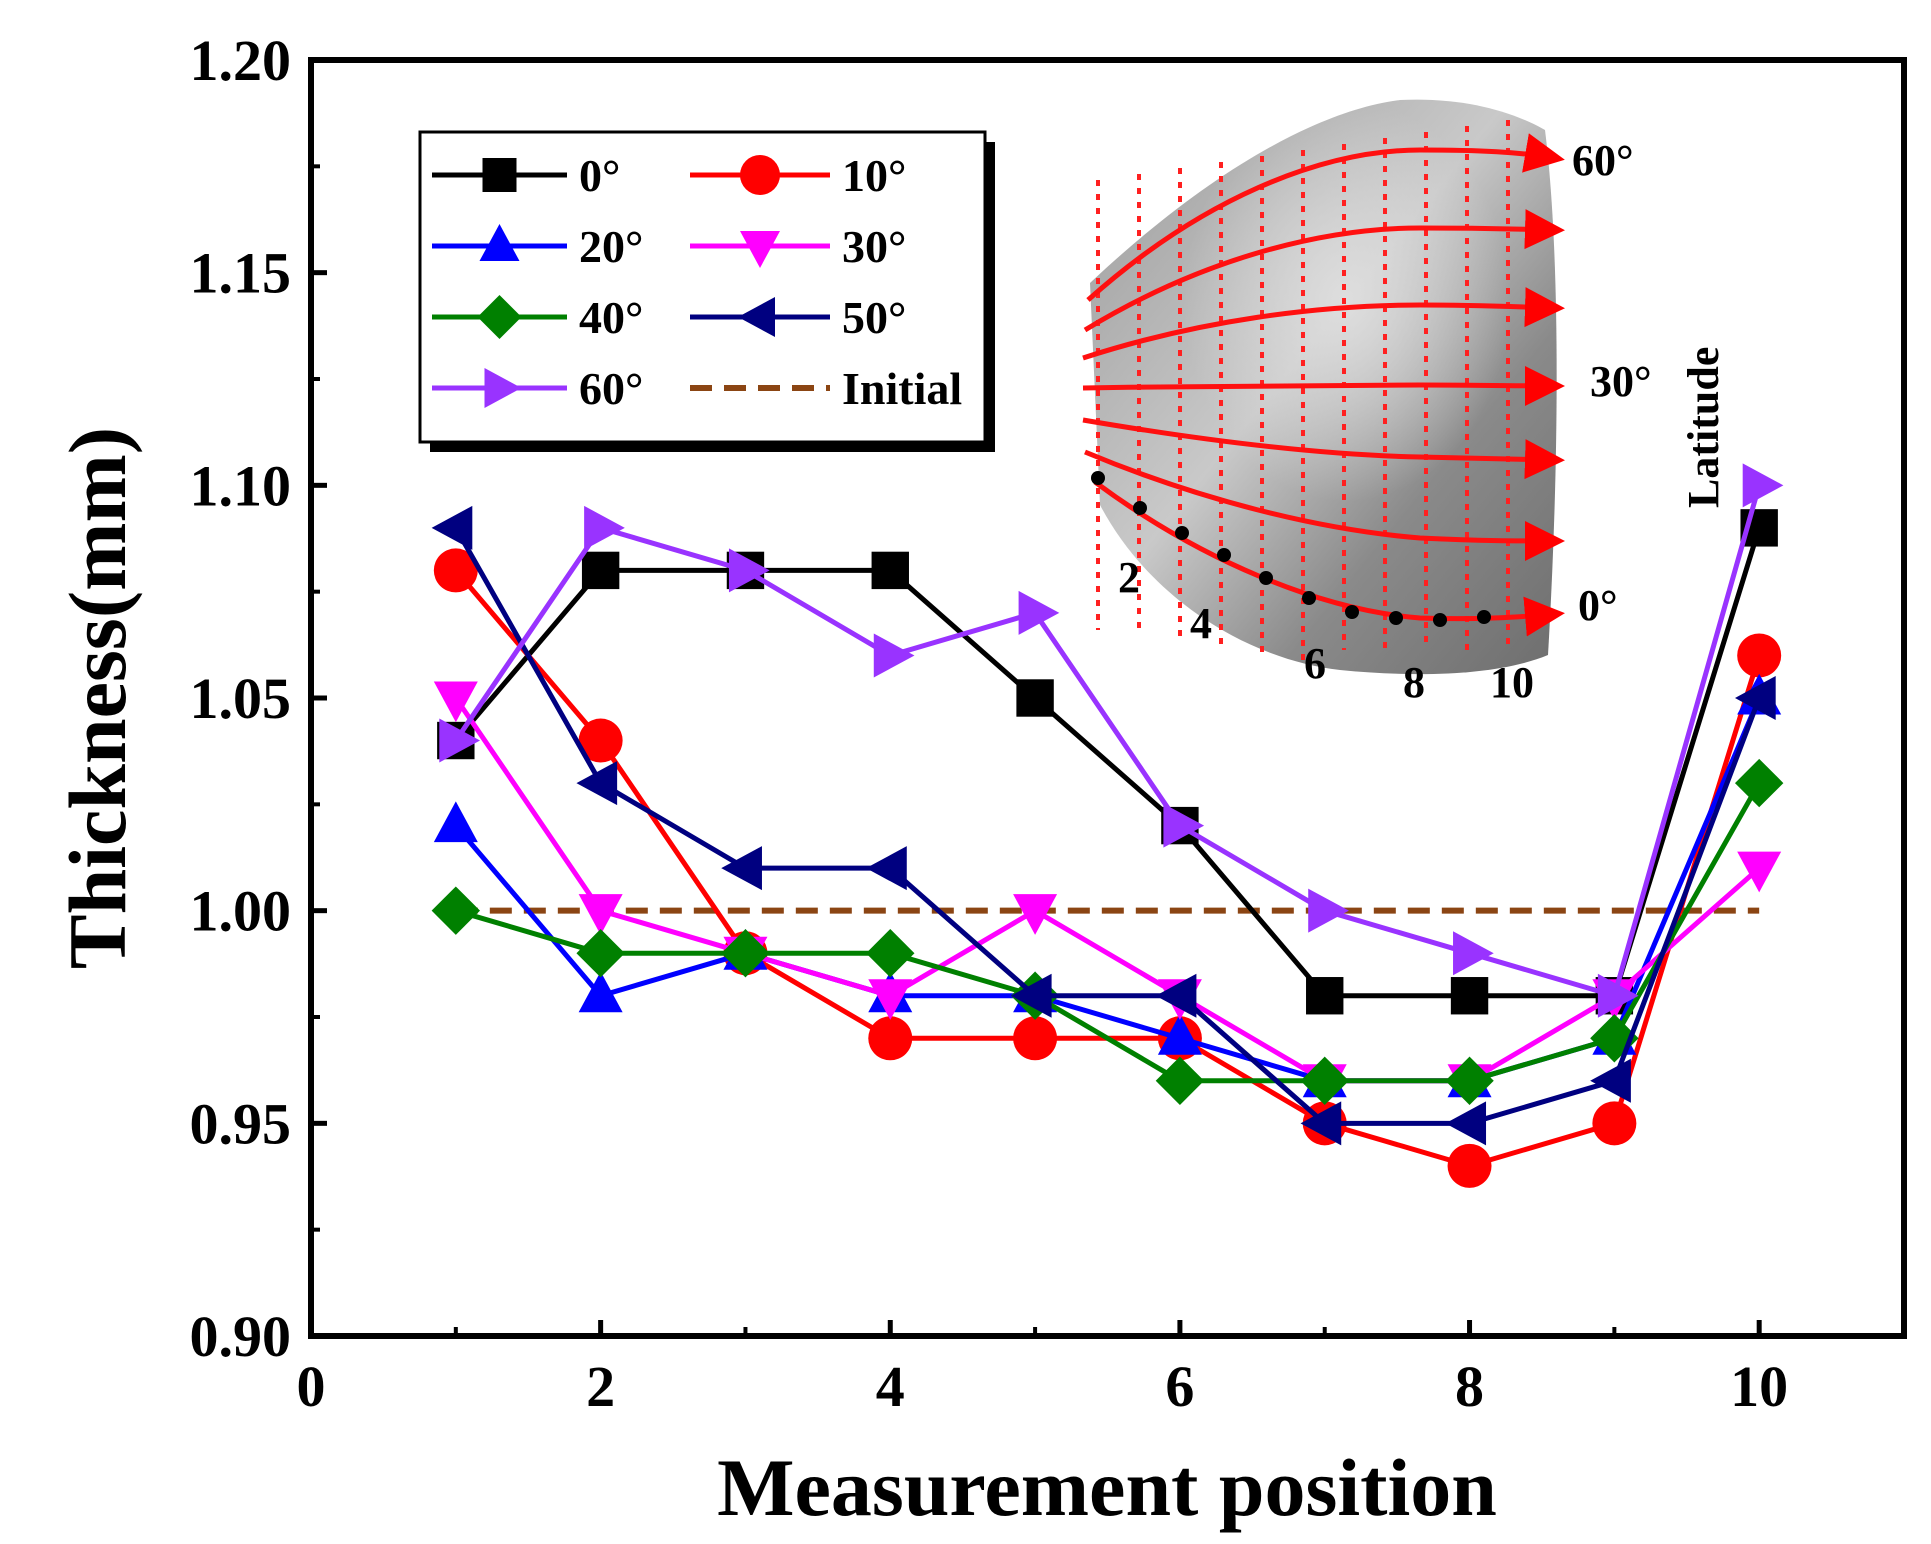 This screenshot has width=1931, height=1544. What do you see at coordinates (611, 246) in the screenshot?
I see `legend-label: 20°` at bounding box center [611, 246].